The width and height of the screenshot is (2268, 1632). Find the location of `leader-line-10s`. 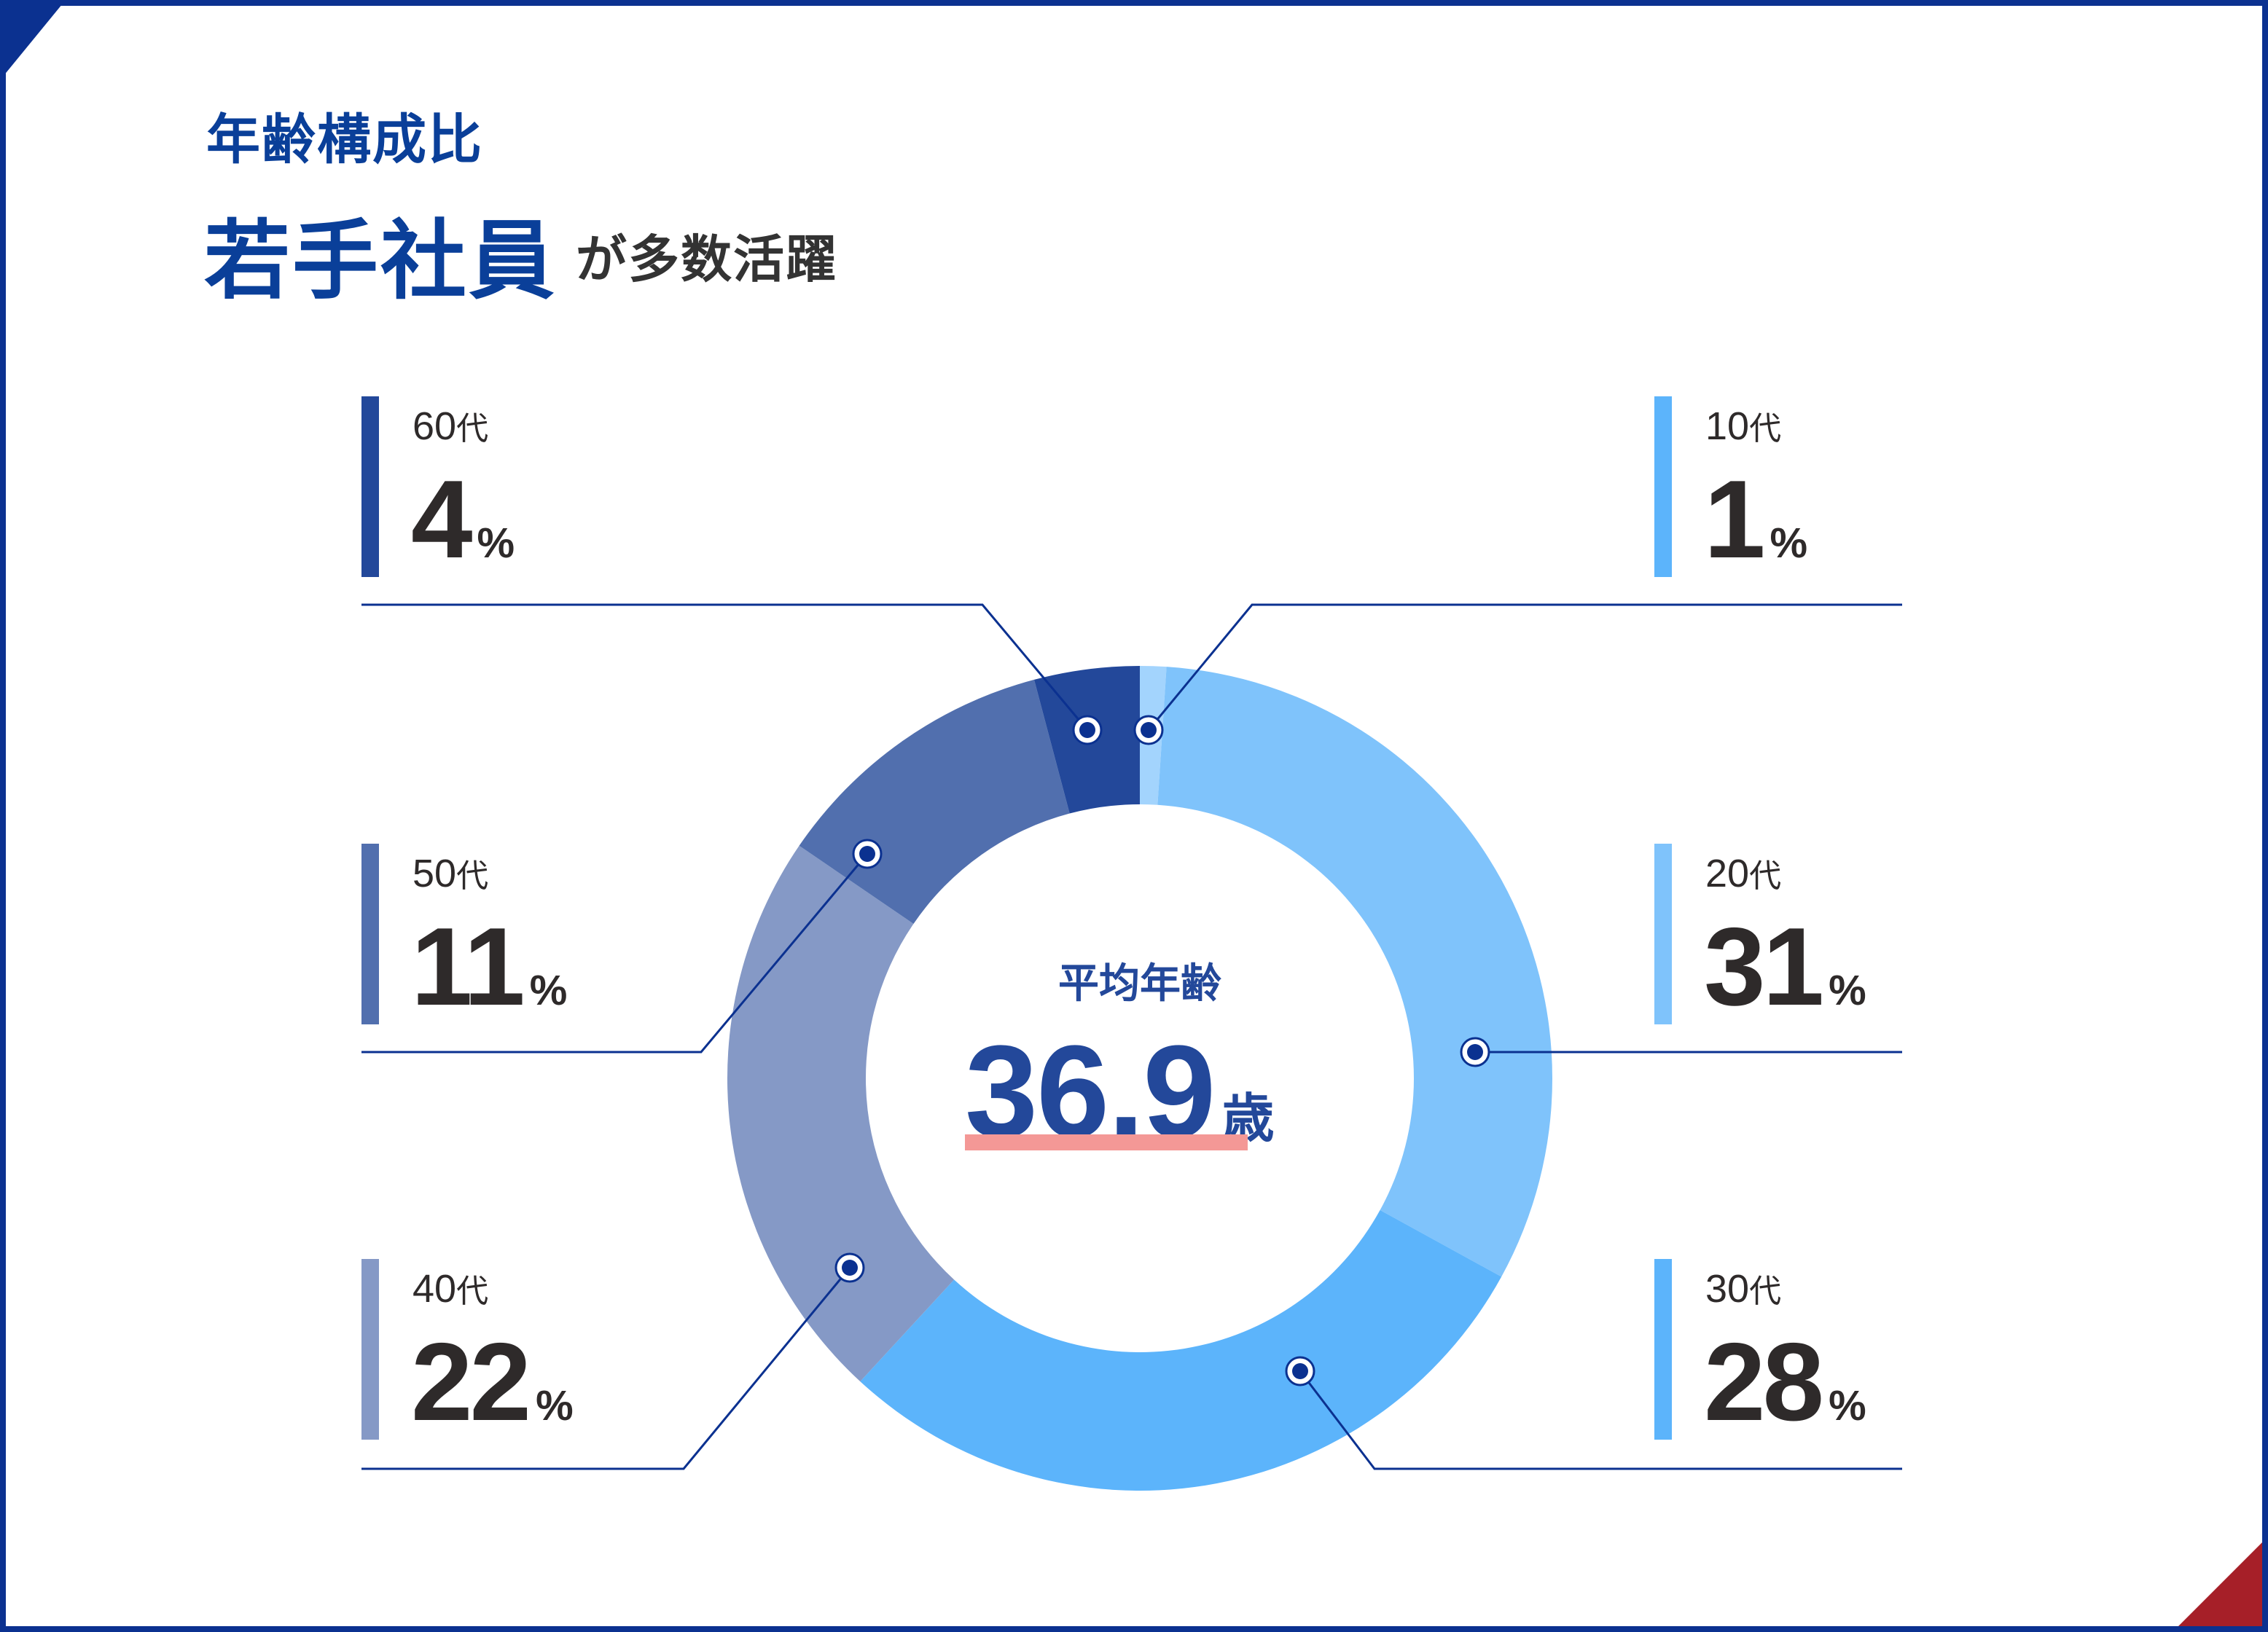

leader-line-10s is located at coordinates (1525, 667).